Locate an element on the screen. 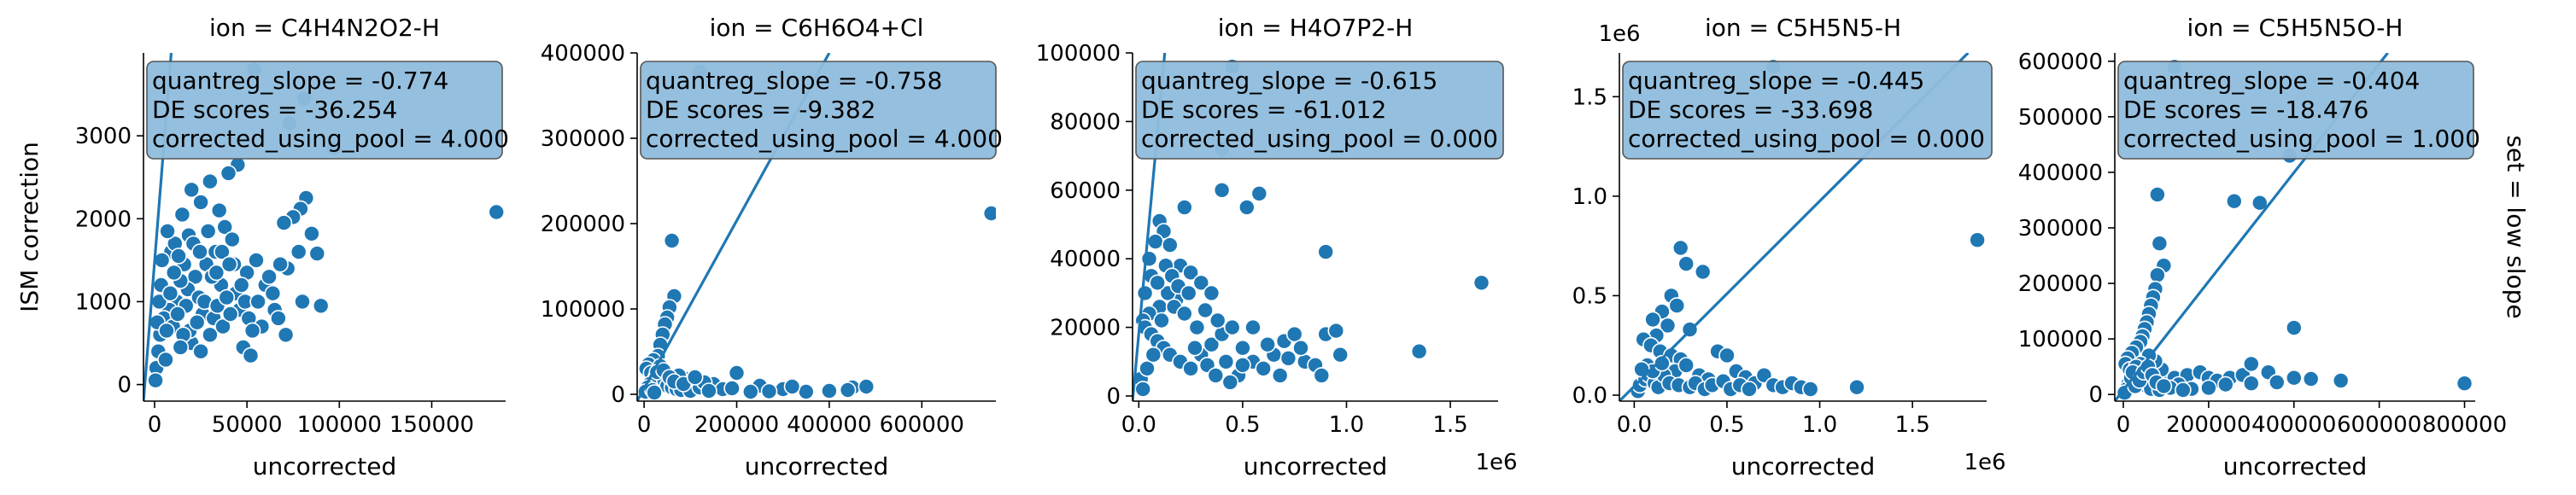 The height and width of the screenshot is (495, 2576). annotation-line: quantreg_slope = -0.445 is located at coordinates (1776, 81).